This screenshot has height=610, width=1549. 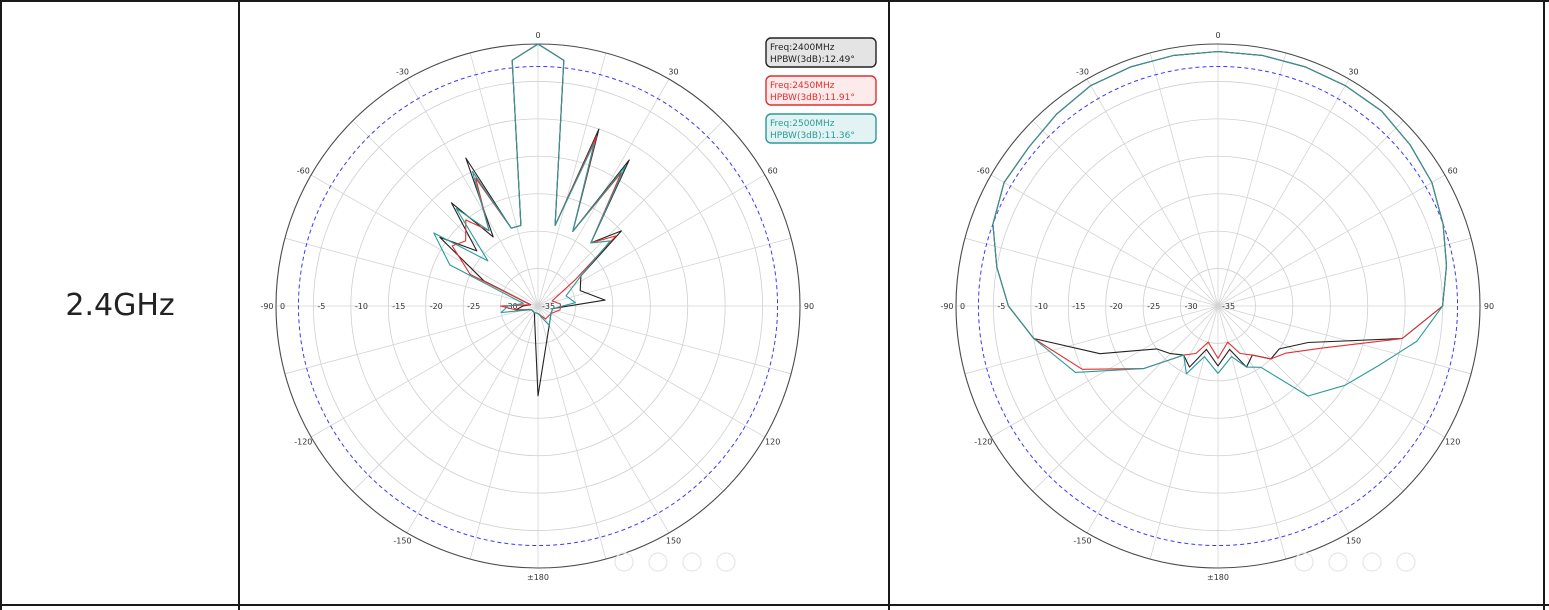 What do you see at coordinates (120, 305) in the screenshot?
I see `frequency-band-label: 2.4GHz` at bounding box center [120, 305].